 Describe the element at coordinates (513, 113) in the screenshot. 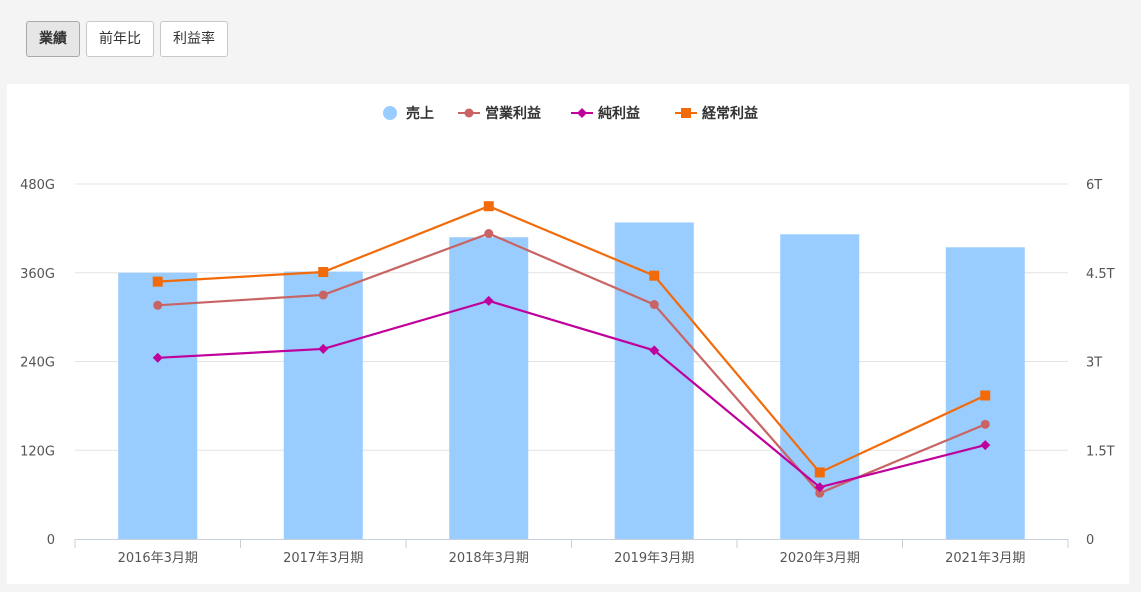

I see `legend-label: 営業利益` at that location.